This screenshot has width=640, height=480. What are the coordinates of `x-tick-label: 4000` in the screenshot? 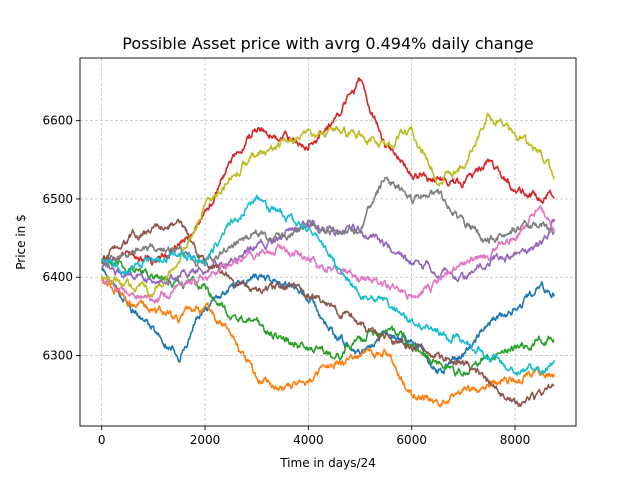 It's located at (308, 440).